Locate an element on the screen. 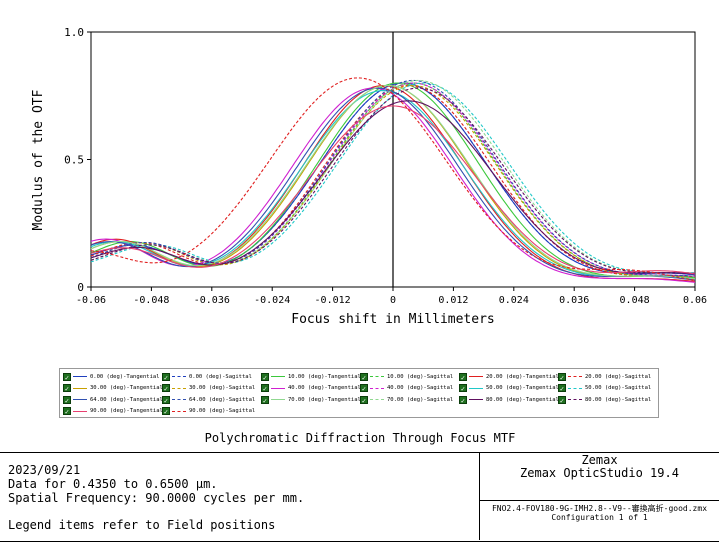 The height and width of the screenshot is (542, 720). legend-label: 64.00 (deg)-Sagittal is located at coordinates (222, 399).